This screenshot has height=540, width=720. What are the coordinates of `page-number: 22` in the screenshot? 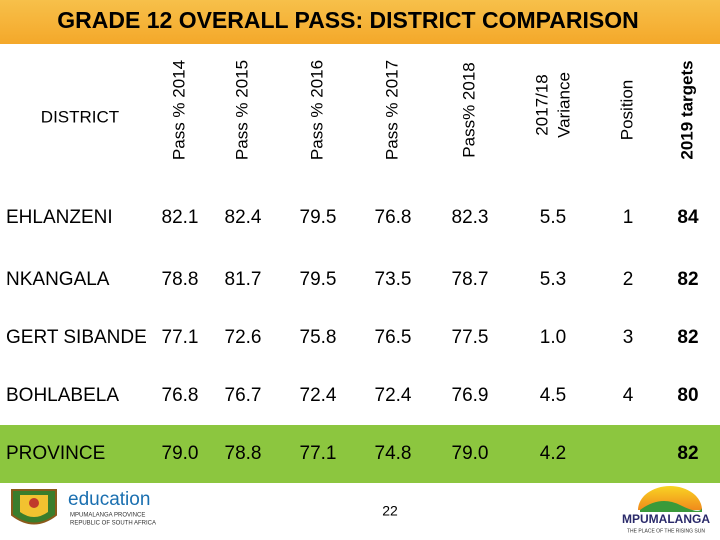 It's located at (390, 511).